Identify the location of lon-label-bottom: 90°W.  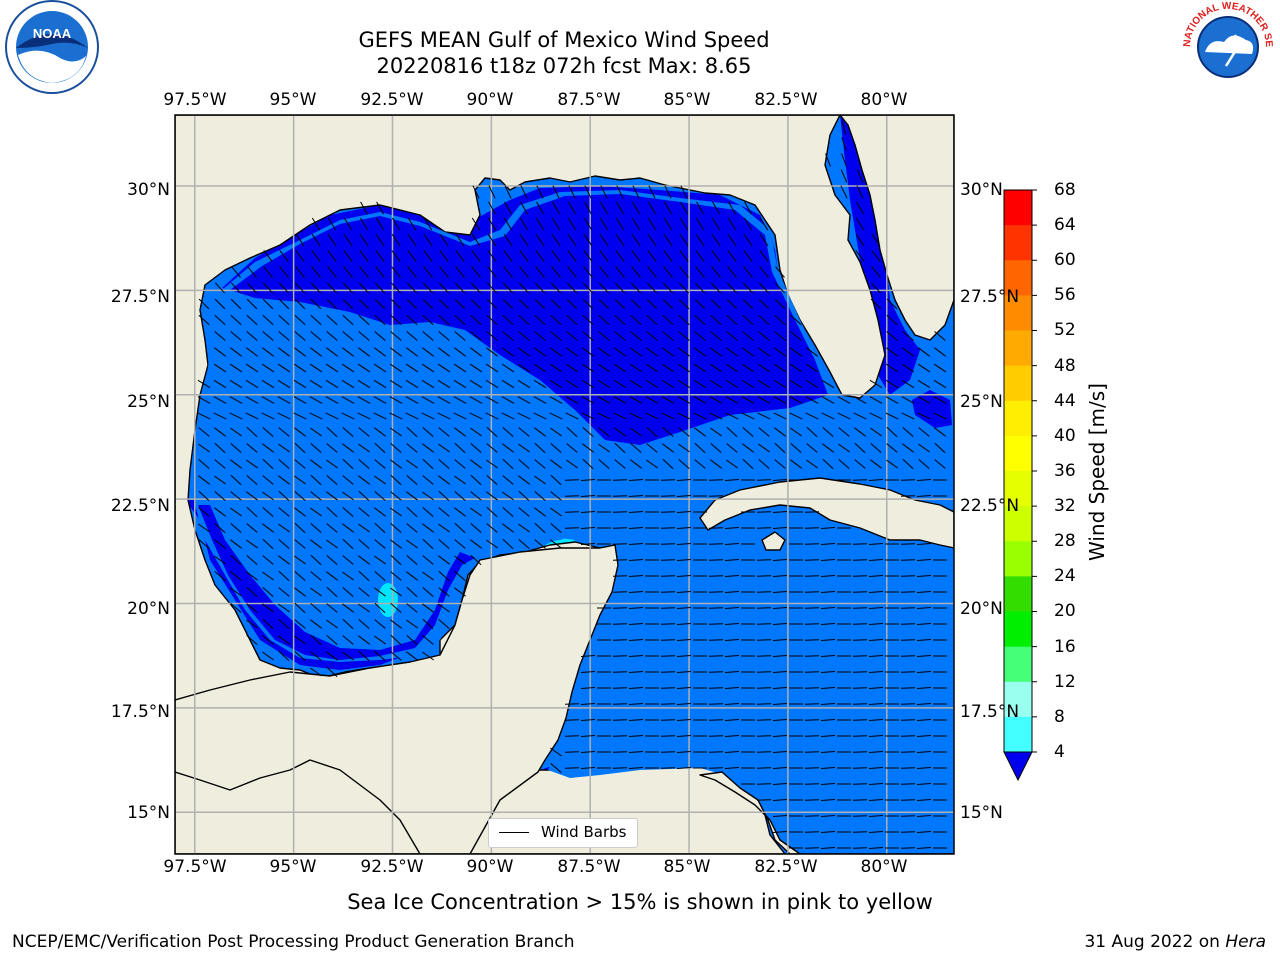
(490, 867).